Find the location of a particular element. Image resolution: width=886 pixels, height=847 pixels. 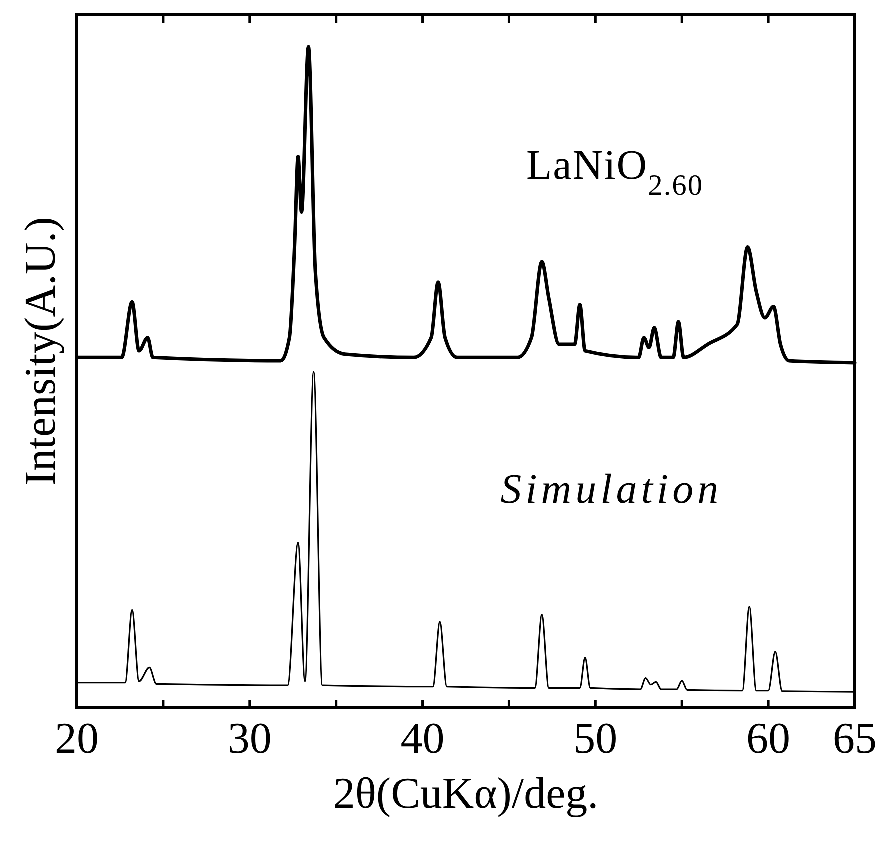

x-tick-label: 30 is located at coordinates (250, 738).